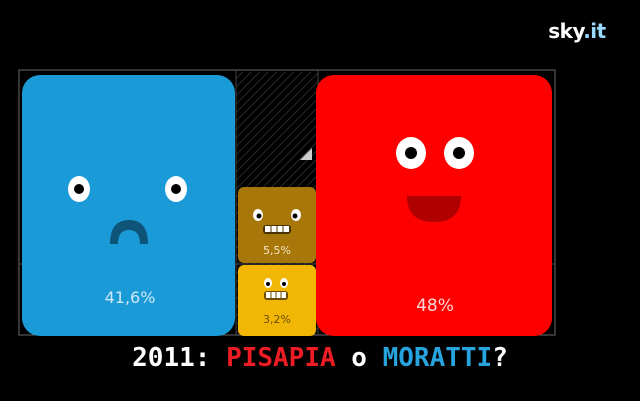 This screenshot has width=640, height=401. What do you see at coordinates (434, 209) in the screenshot?
I see `red-smile-icon` at bounding box center [434, 209].